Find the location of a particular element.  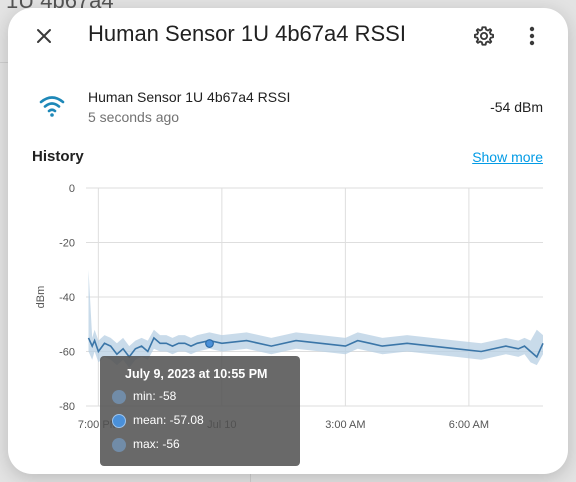

gear-icon is located at coordinates (484, 36).